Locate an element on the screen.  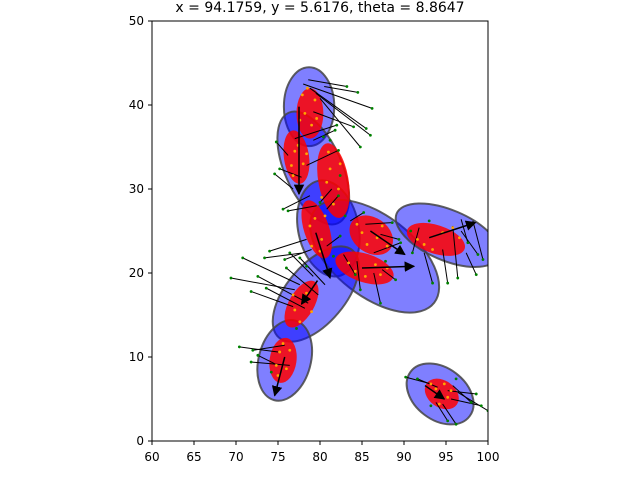
y-tick-label-1: 10 is located at coordinates (136, 357).